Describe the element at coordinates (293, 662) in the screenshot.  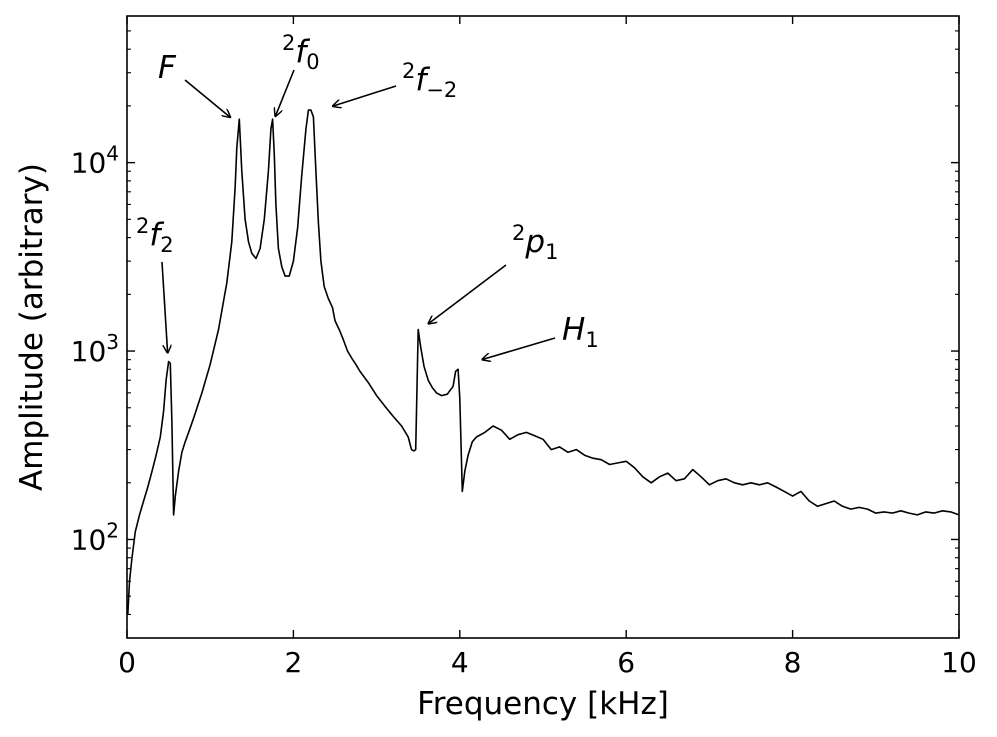
I see `x-tick-label: 2` at that location.